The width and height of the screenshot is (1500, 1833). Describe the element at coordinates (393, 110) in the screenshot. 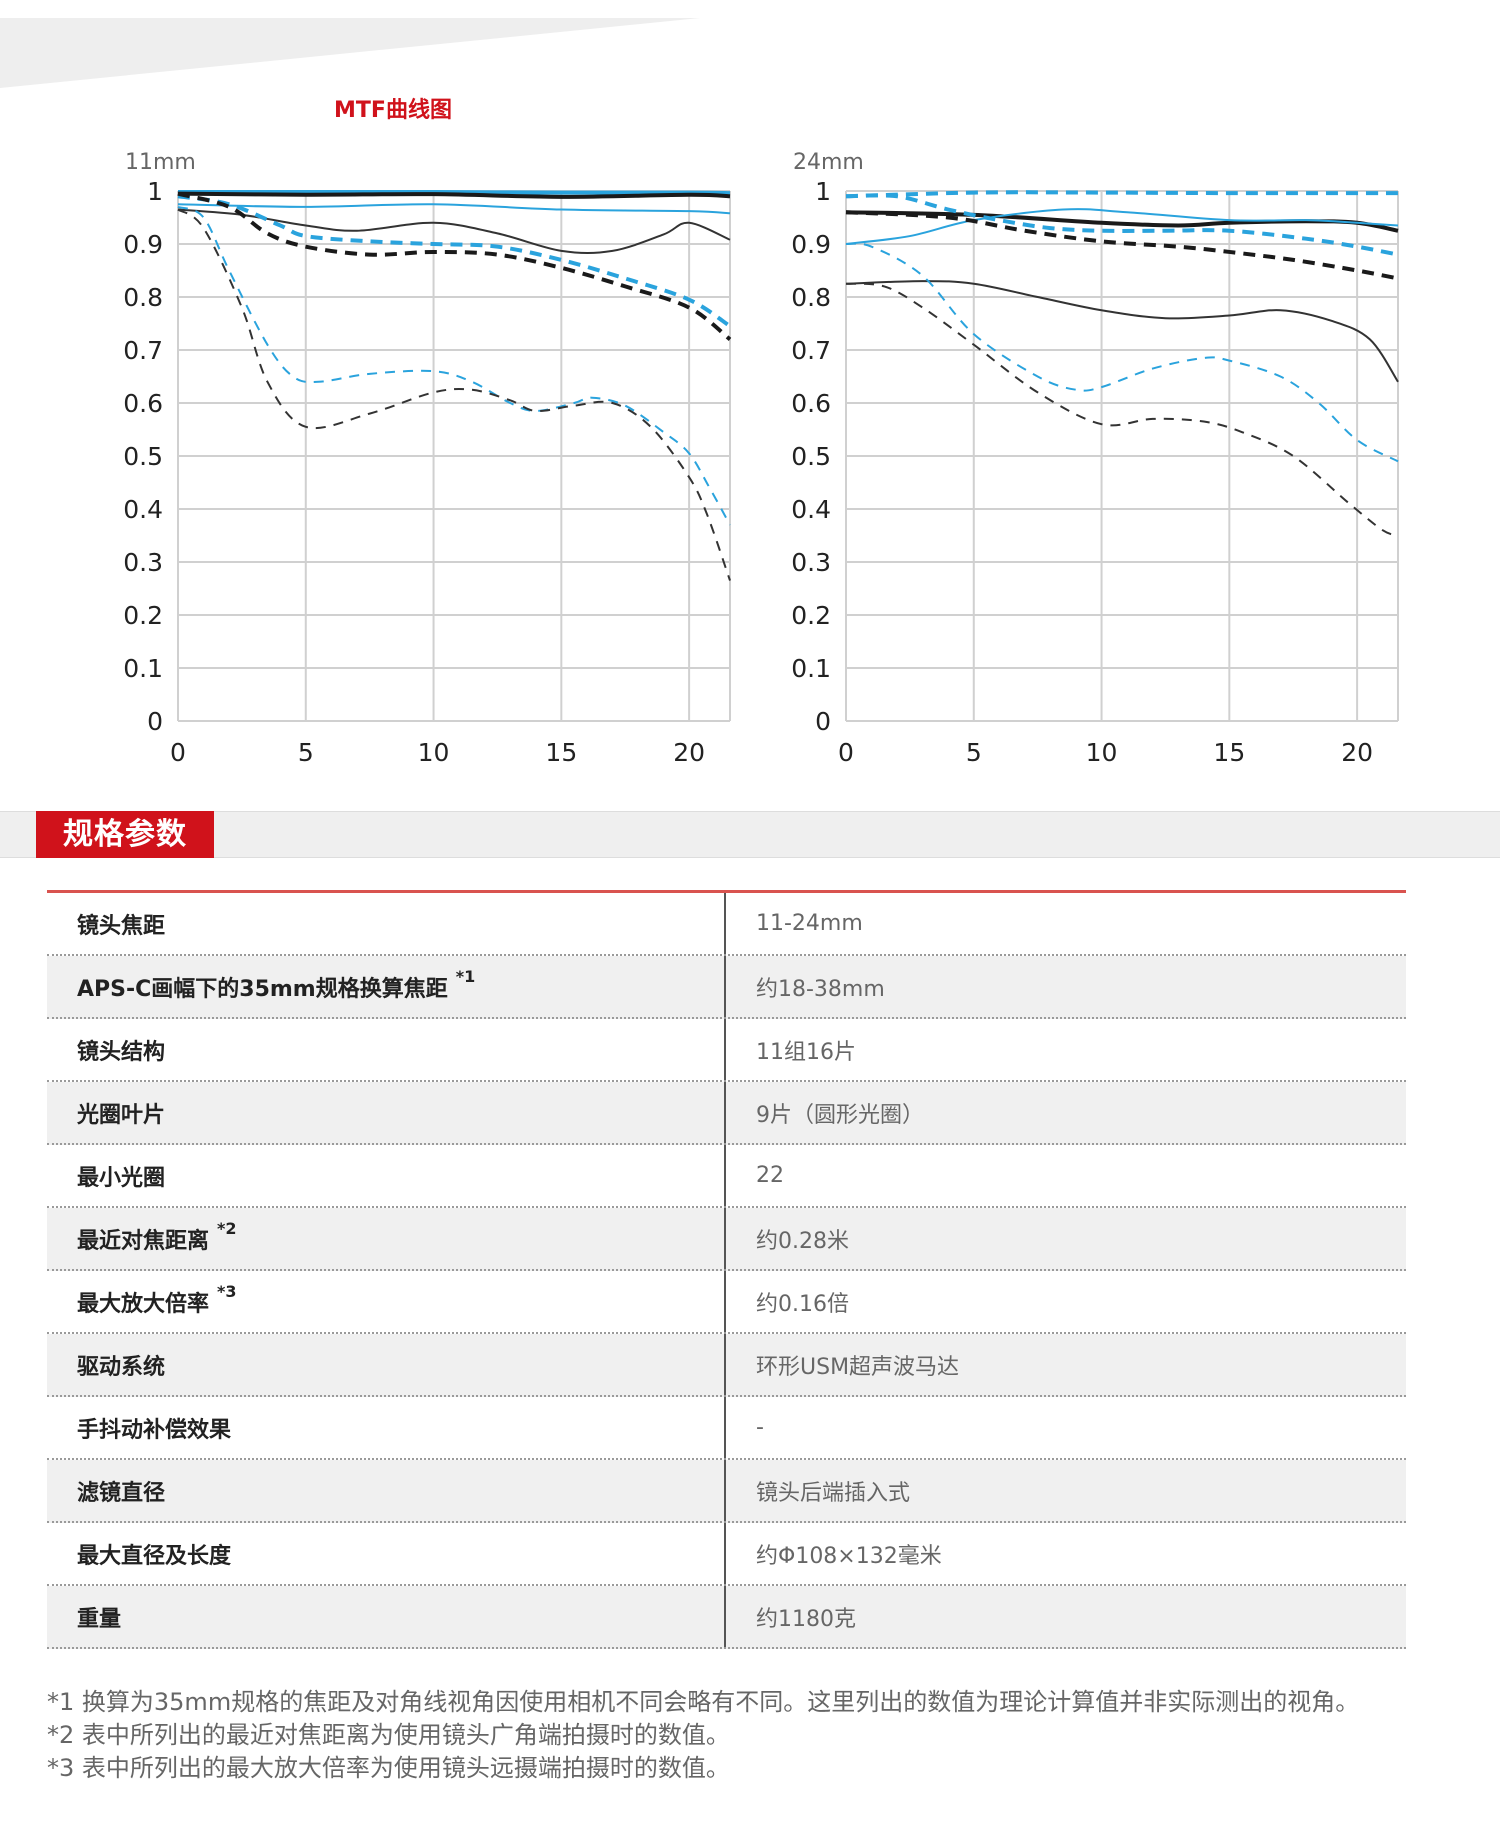

I see `mtf-chart-title: MTF曲线图` at that location.